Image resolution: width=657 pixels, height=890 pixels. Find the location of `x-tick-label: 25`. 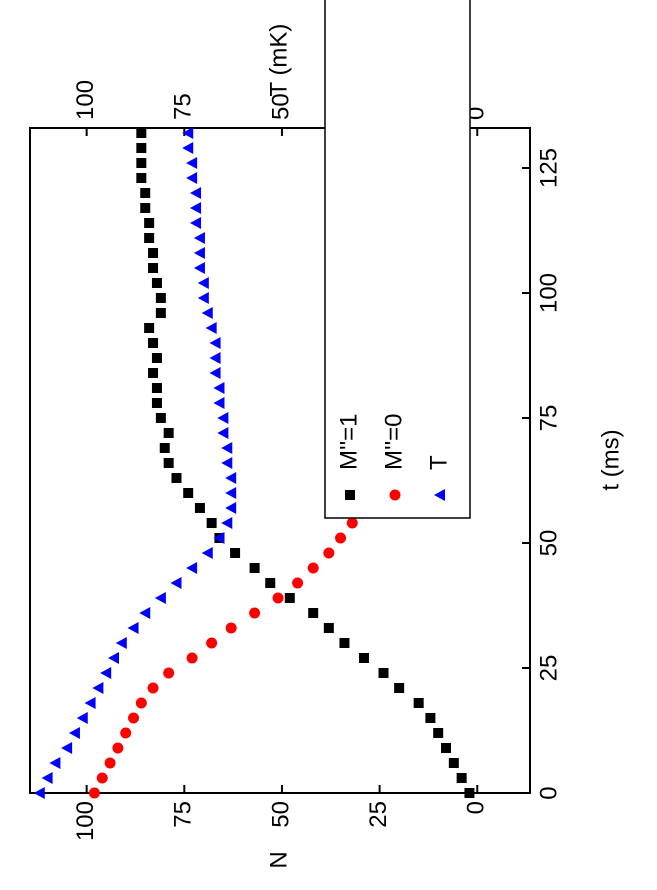

x-tick-label: 25 is located at coordinates (548, 668).